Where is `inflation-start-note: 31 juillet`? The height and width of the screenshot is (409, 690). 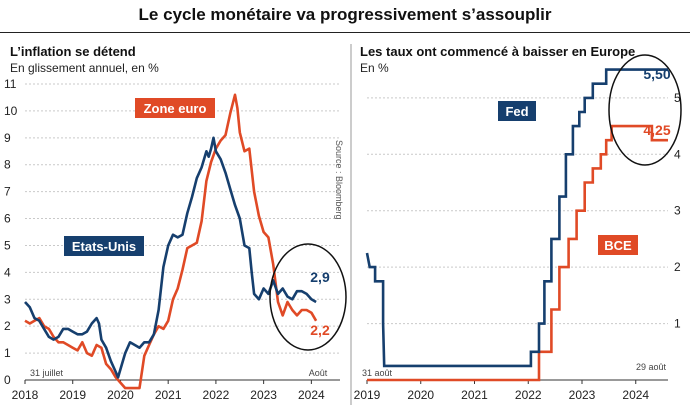
inflation-start-note: 31 juillet is located at coordinates (47, 373).